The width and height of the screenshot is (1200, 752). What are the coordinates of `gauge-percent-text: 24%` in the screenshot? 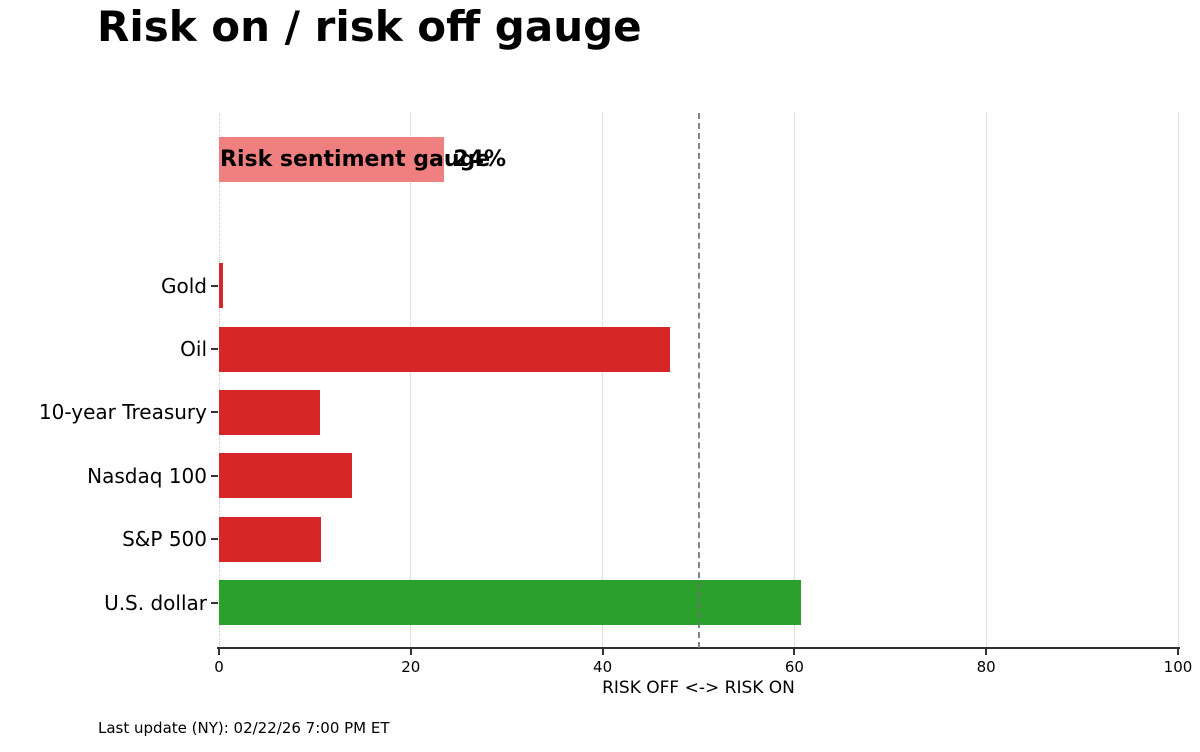 It's located at (480, 159).